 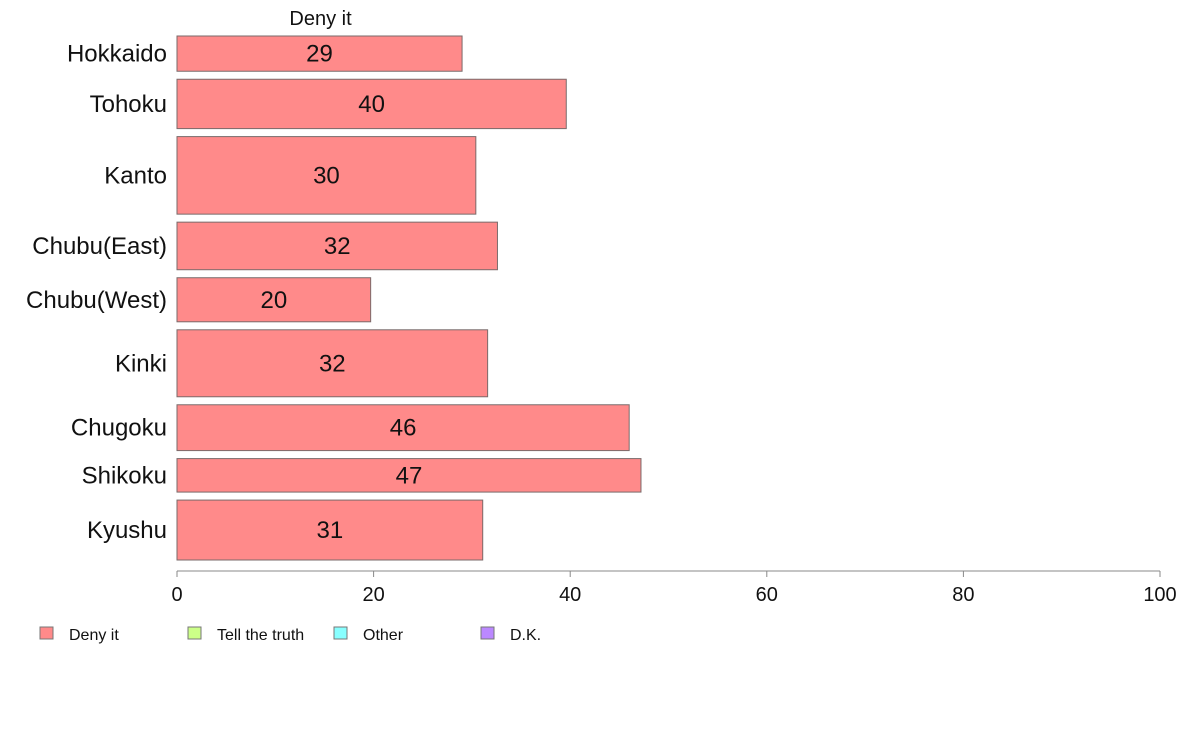 I want to click on value-label: 29, so click(x=319, y=54).